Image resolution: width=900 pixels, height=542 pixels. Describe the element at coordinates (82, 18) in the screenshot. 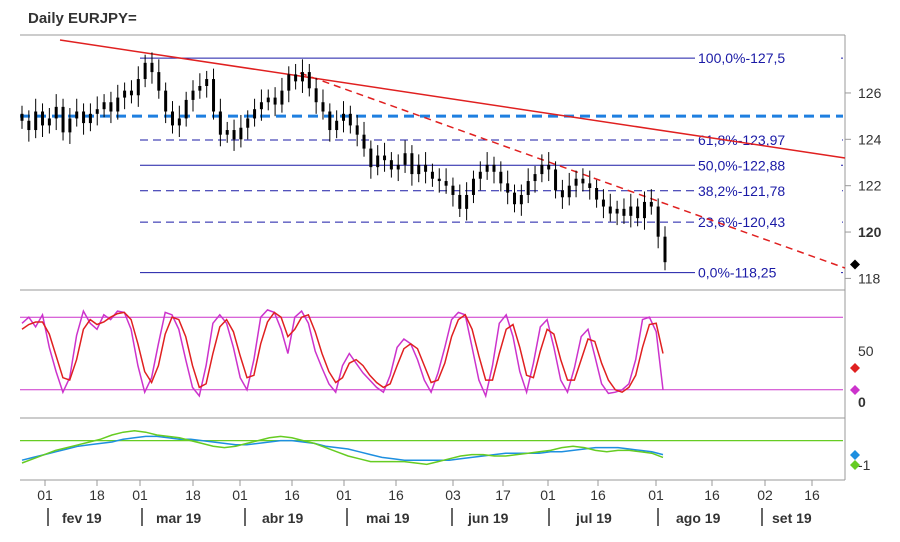

I see `chart-title: Daily EURJPY=` at that location.